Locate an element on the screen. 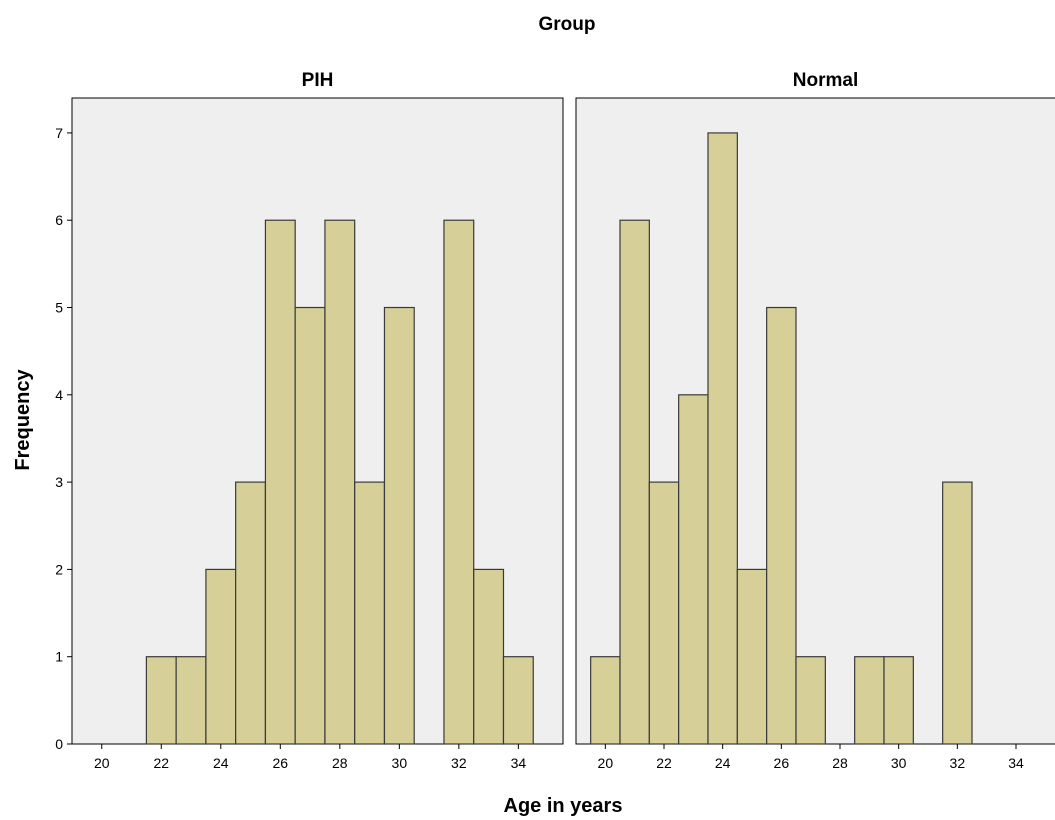 This screenshot has width=1055, height=820. panel-title-normal: Normal is located at coordinates (825, 80).